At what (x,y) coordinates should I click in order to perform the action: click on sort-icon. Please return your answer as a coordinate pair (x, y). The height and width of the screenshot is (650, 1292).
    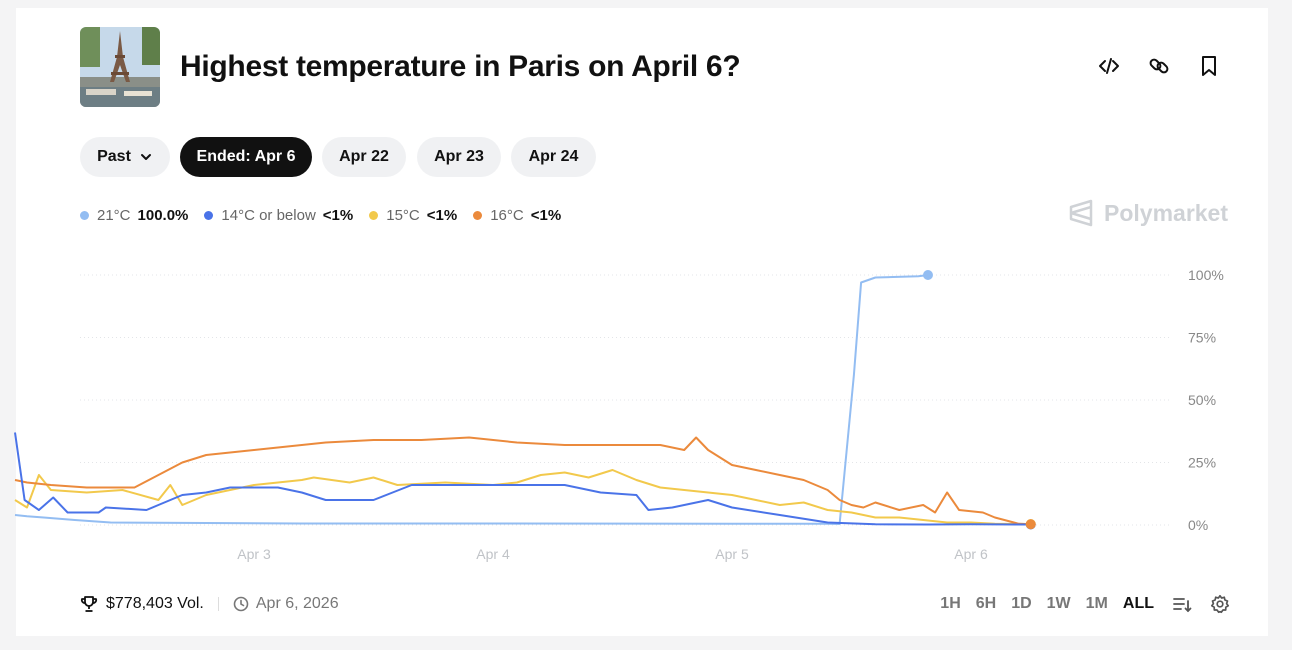
    Looking at the image, I should click on (1182, 604).